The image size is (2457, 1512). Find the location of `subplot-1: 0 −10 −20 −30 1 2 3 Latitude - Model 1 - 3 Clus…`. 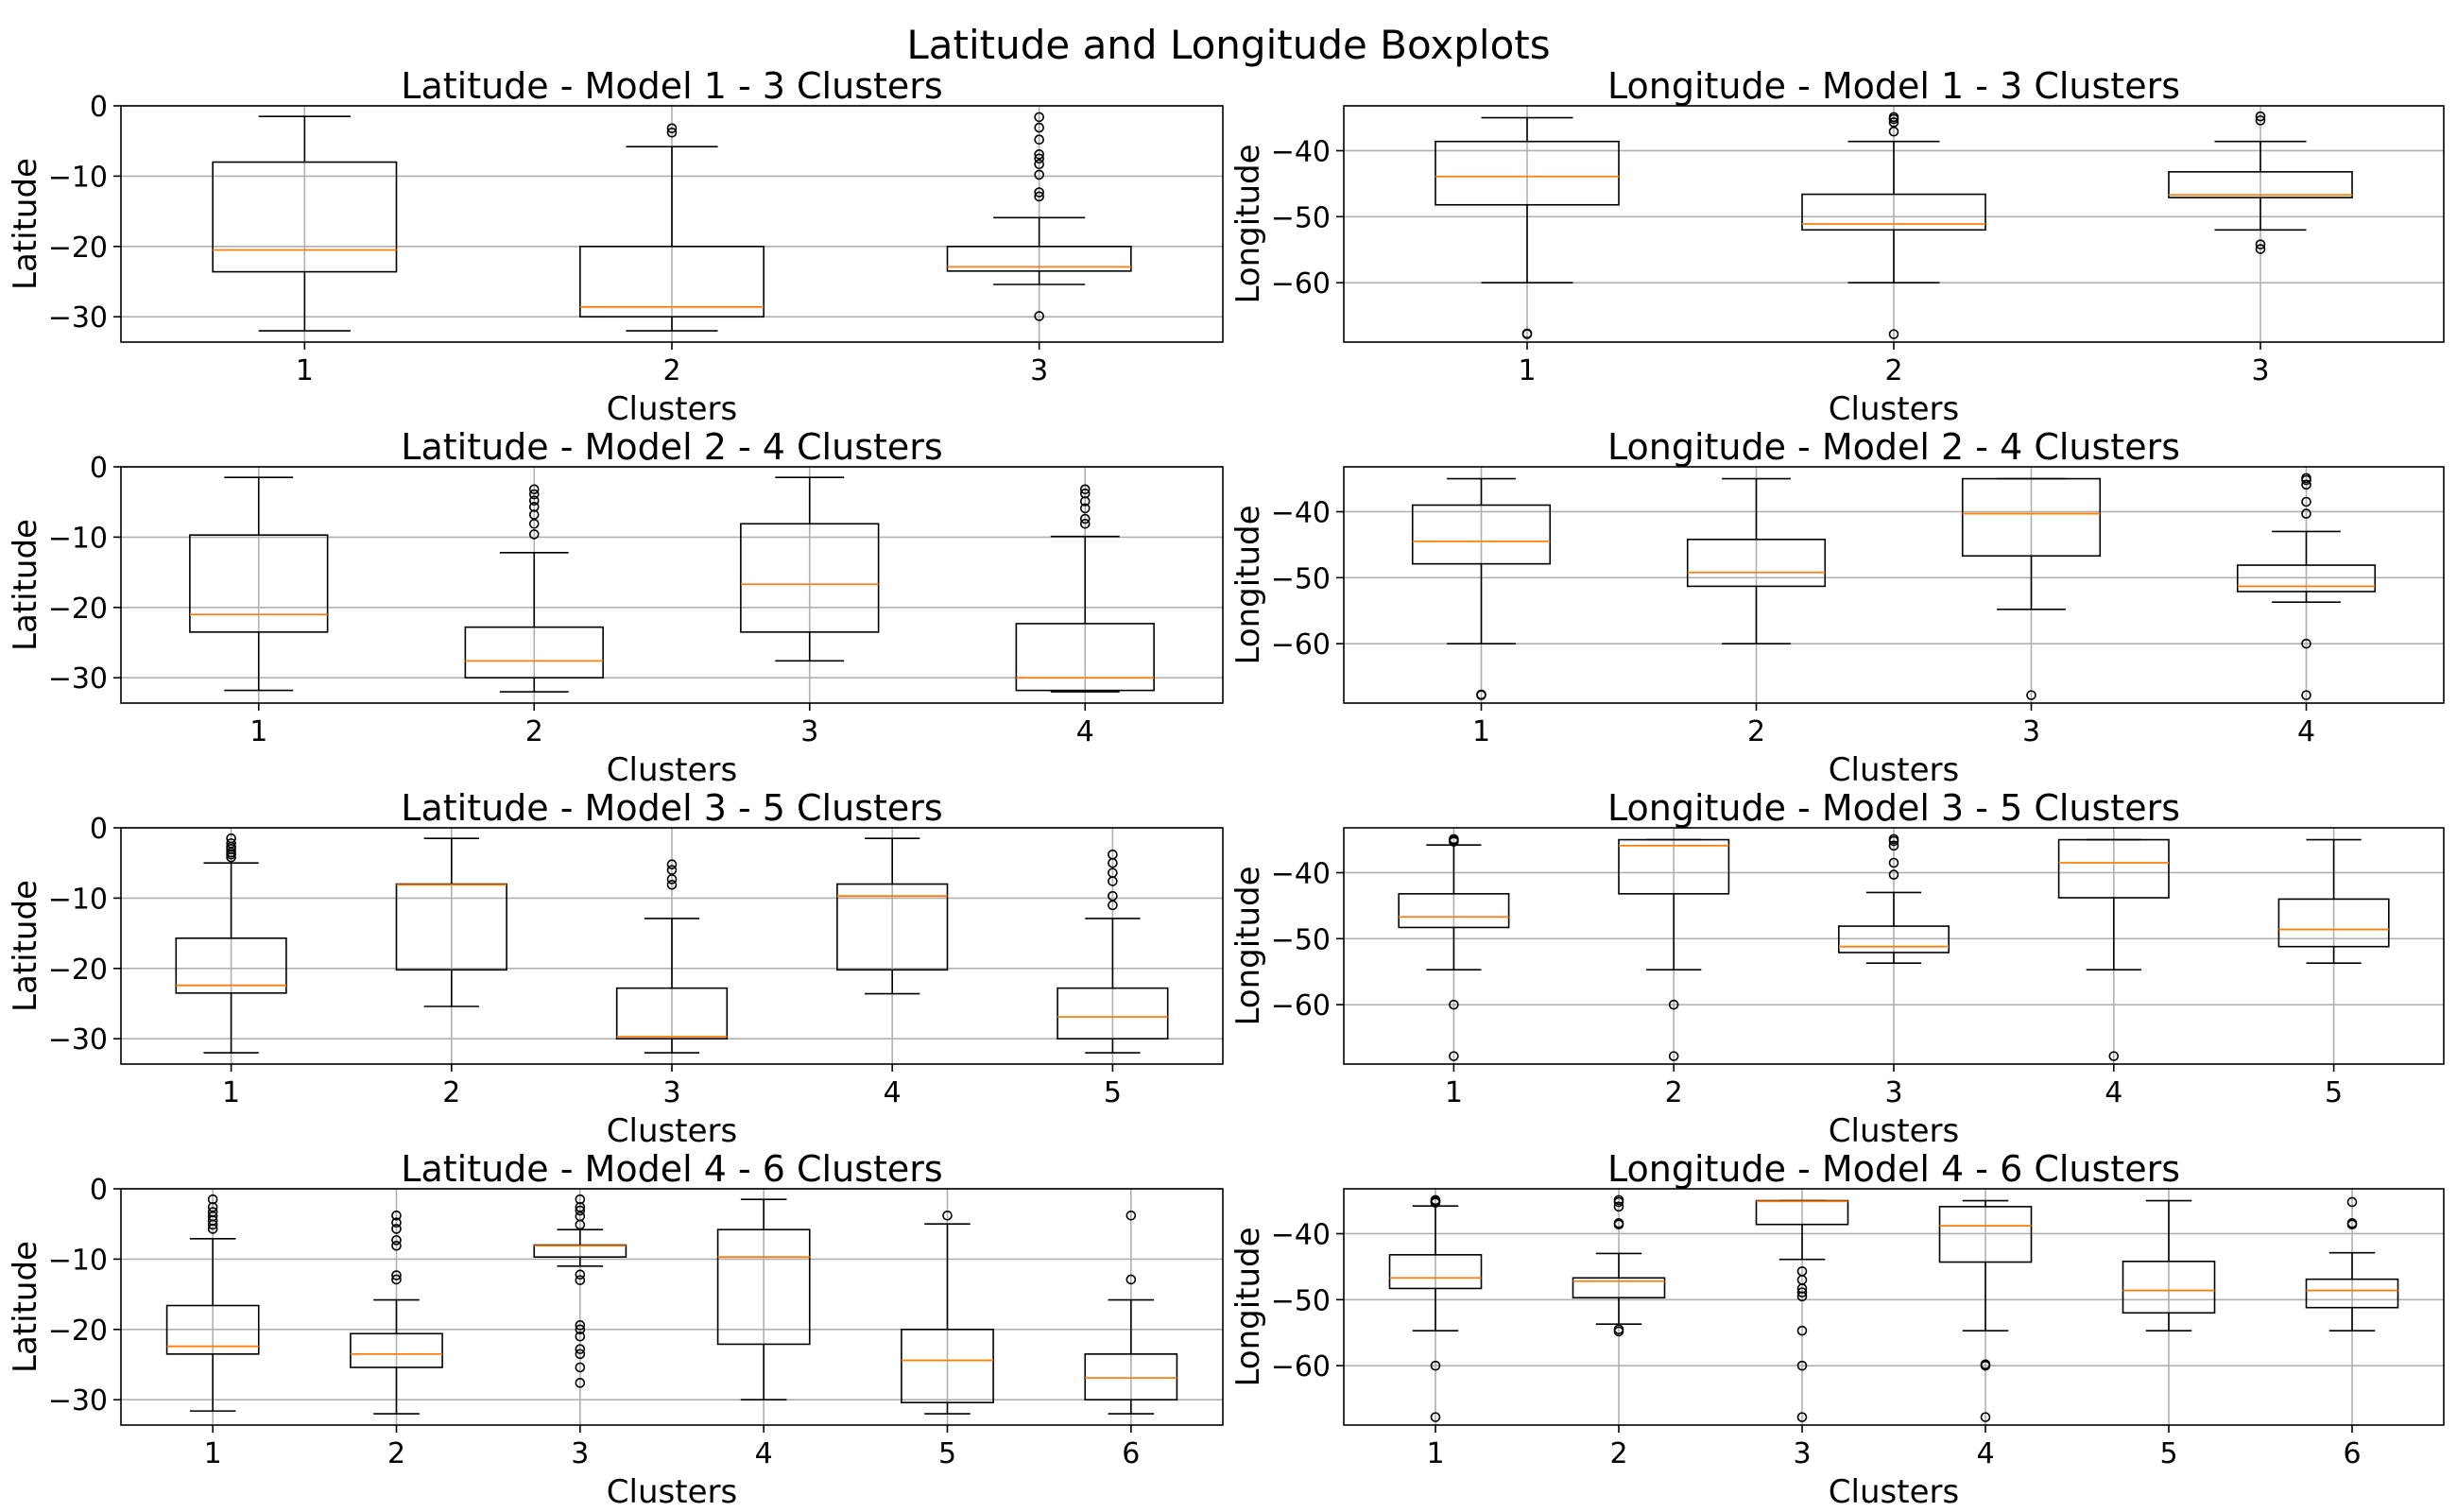

subplot-1: 0 −10 −20 −30 1 2 3 Latitude - Model 1 - 3 Clus… is located at coordinates (615, 246).